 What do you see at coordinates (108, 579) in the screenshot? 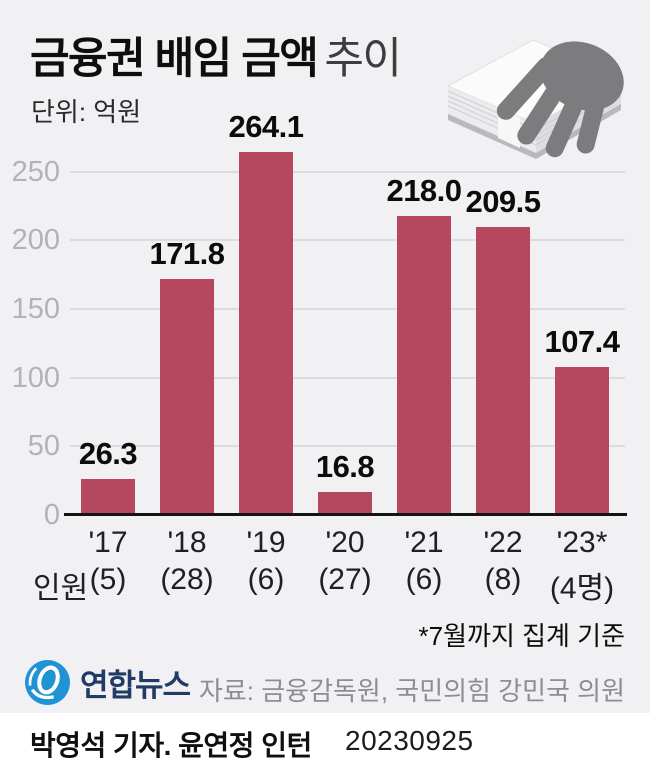
I see `x-count-label: (5)` at bounding box center [108, 579].